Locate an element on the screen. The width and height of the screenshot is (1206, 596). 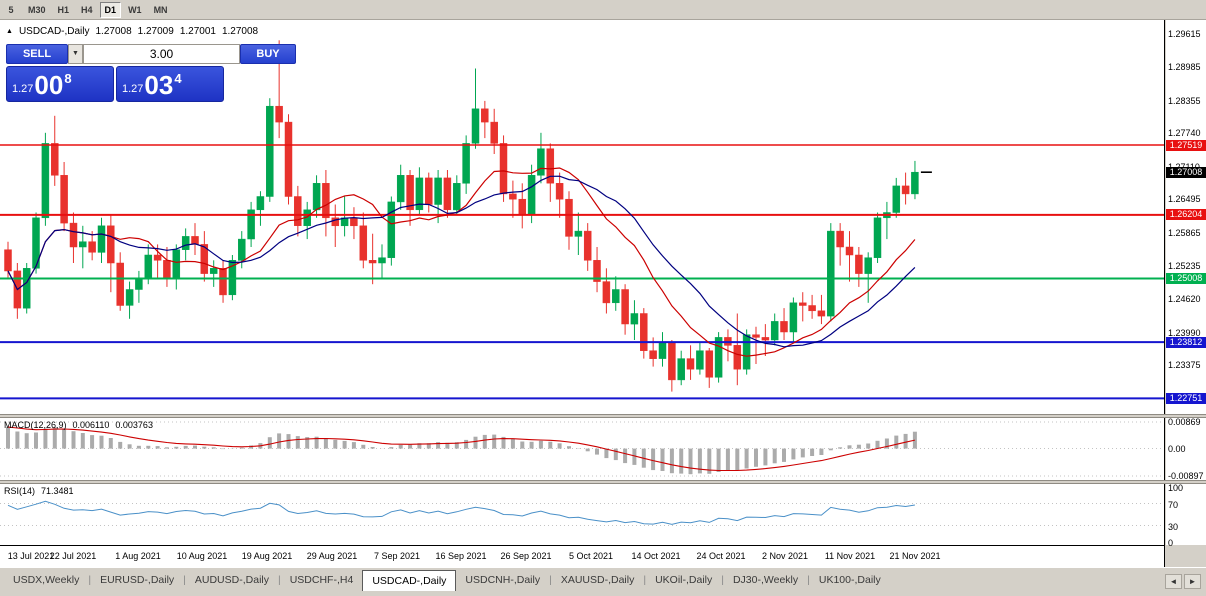
price-tick-label: 1.28355 is located at coordinates (1184, 101).